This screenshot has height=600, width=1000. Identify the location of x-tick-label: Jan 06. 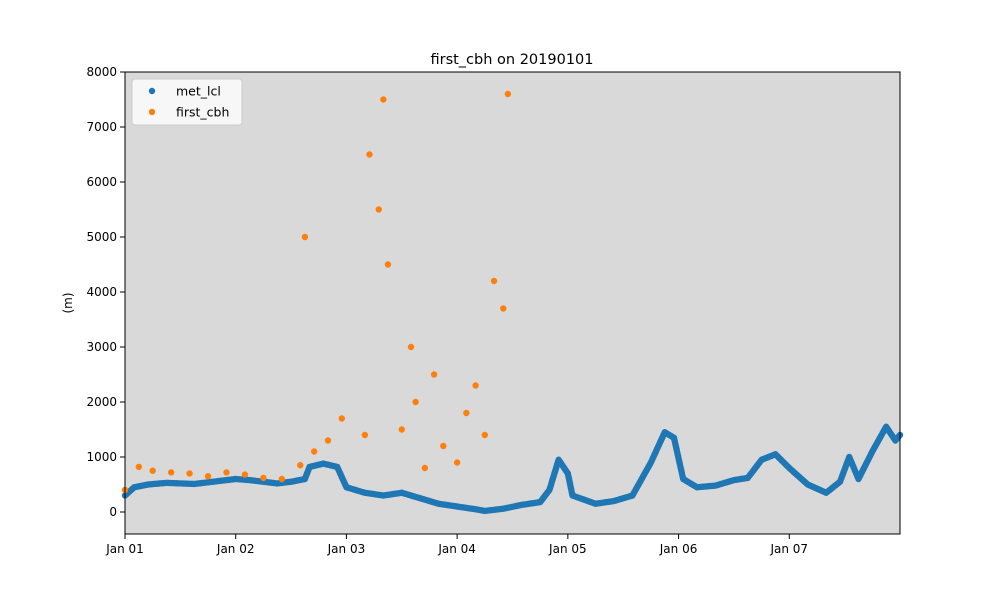
(678, 549).